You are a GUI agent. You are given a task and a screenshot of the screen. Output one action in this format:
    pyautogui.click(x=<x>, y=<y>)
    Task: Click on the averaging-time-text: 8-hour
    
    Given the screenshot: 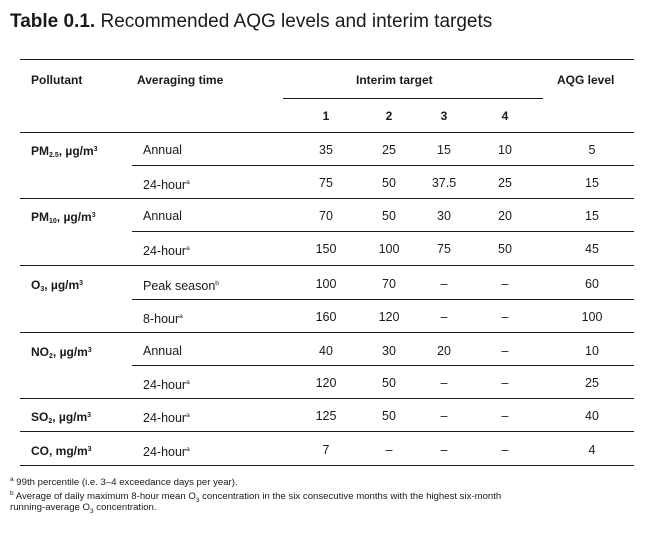 What is the action you would take?
    pyautogui.click(x=161, y=319)
    